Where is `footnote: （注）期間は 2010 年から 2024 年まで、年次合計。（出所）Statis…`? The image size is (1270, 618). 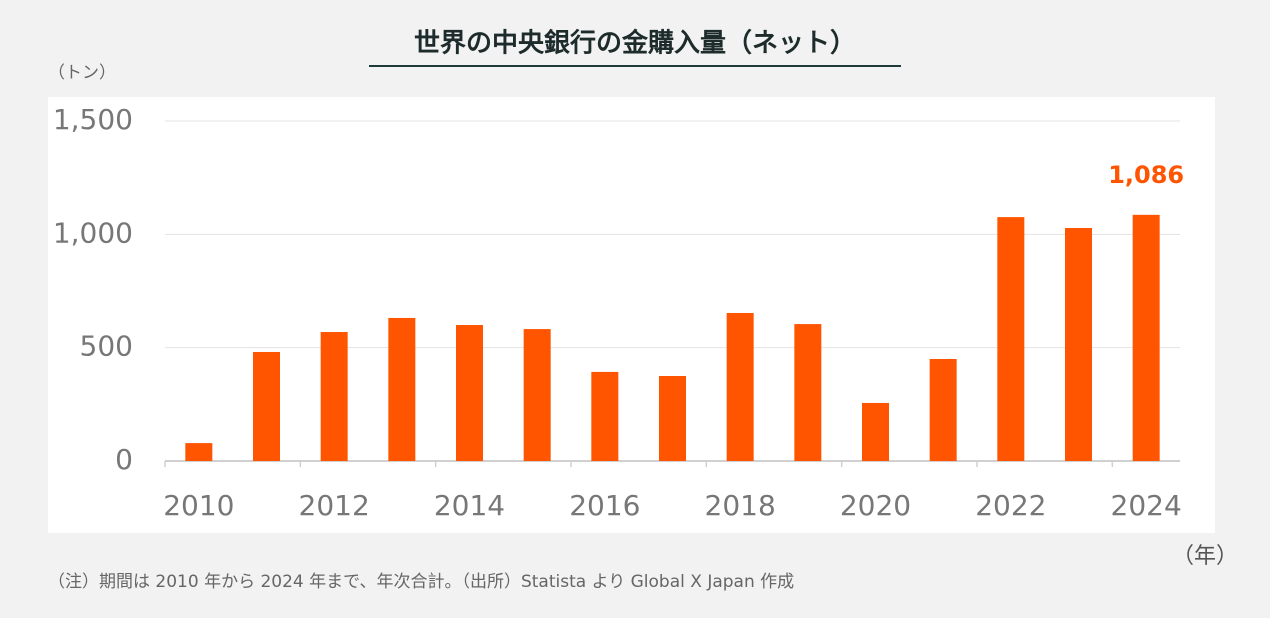
footnote: （注）期間は 2010 年から 2024 年まで、年次合計。（出所）Statis… is located at coordinates (421, 582).